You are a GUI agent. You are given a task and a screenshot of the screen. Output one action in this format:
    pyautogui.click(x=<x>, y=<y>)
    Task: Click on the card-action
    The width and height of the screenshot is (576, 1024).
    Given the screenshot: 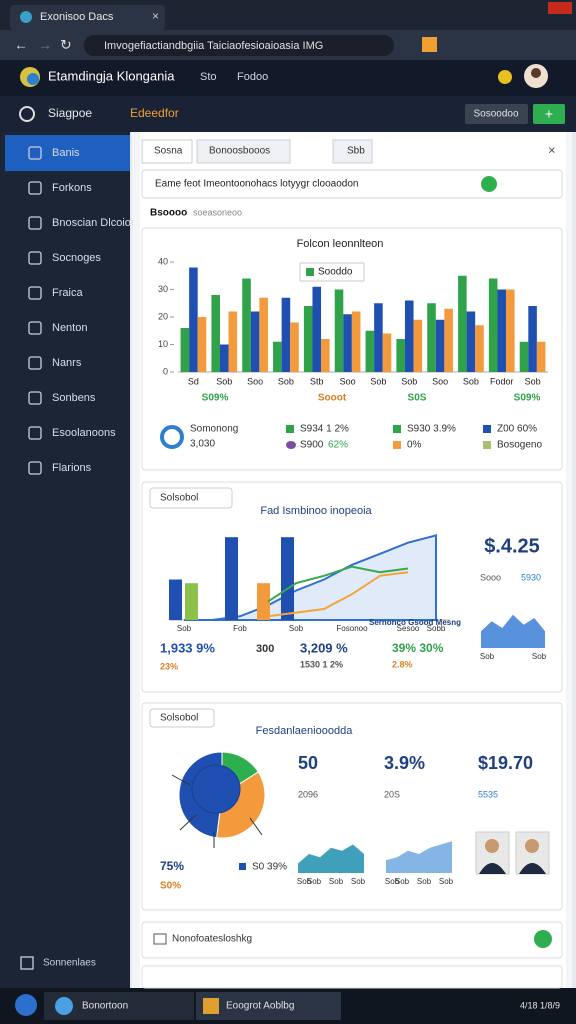 What is the action you would take?
    pyautogui.click(x=543, y=939)
    